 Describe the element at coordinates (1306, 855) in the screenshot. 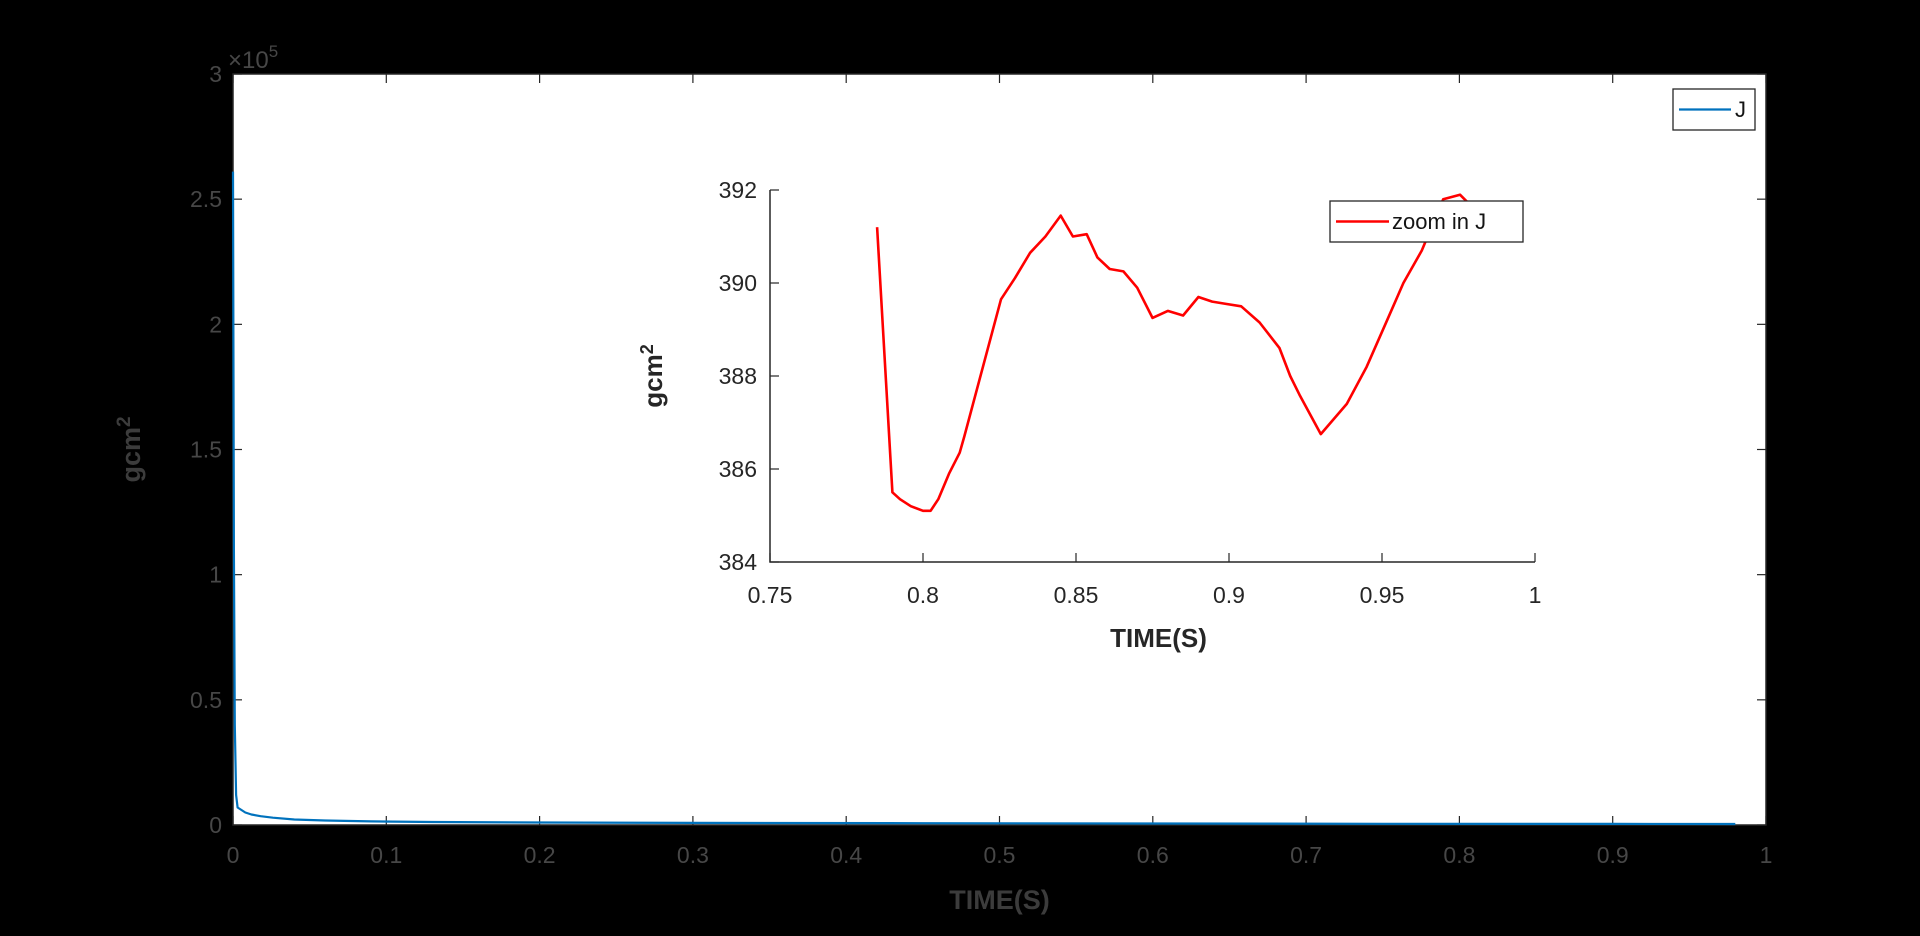

I see `main-x-tick-label: 0.7` at that location.